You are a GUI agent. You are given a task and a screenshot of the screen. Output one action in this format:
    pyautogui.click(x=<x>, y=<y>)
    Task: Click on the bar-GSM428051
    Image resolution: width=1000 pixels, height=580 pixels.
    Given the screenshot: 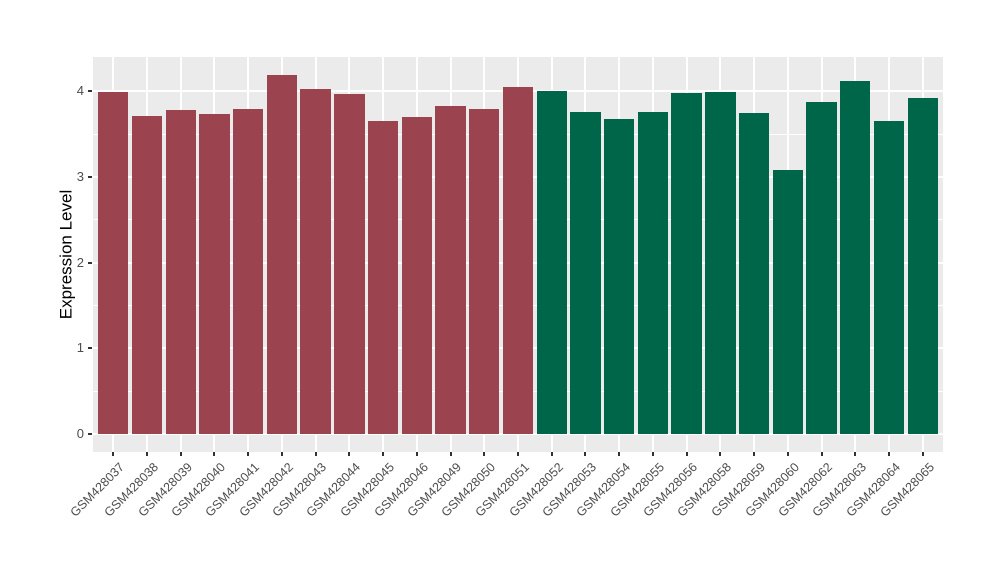 What is the action you would take?
    pyautogui.click(x=518, y=260)
    